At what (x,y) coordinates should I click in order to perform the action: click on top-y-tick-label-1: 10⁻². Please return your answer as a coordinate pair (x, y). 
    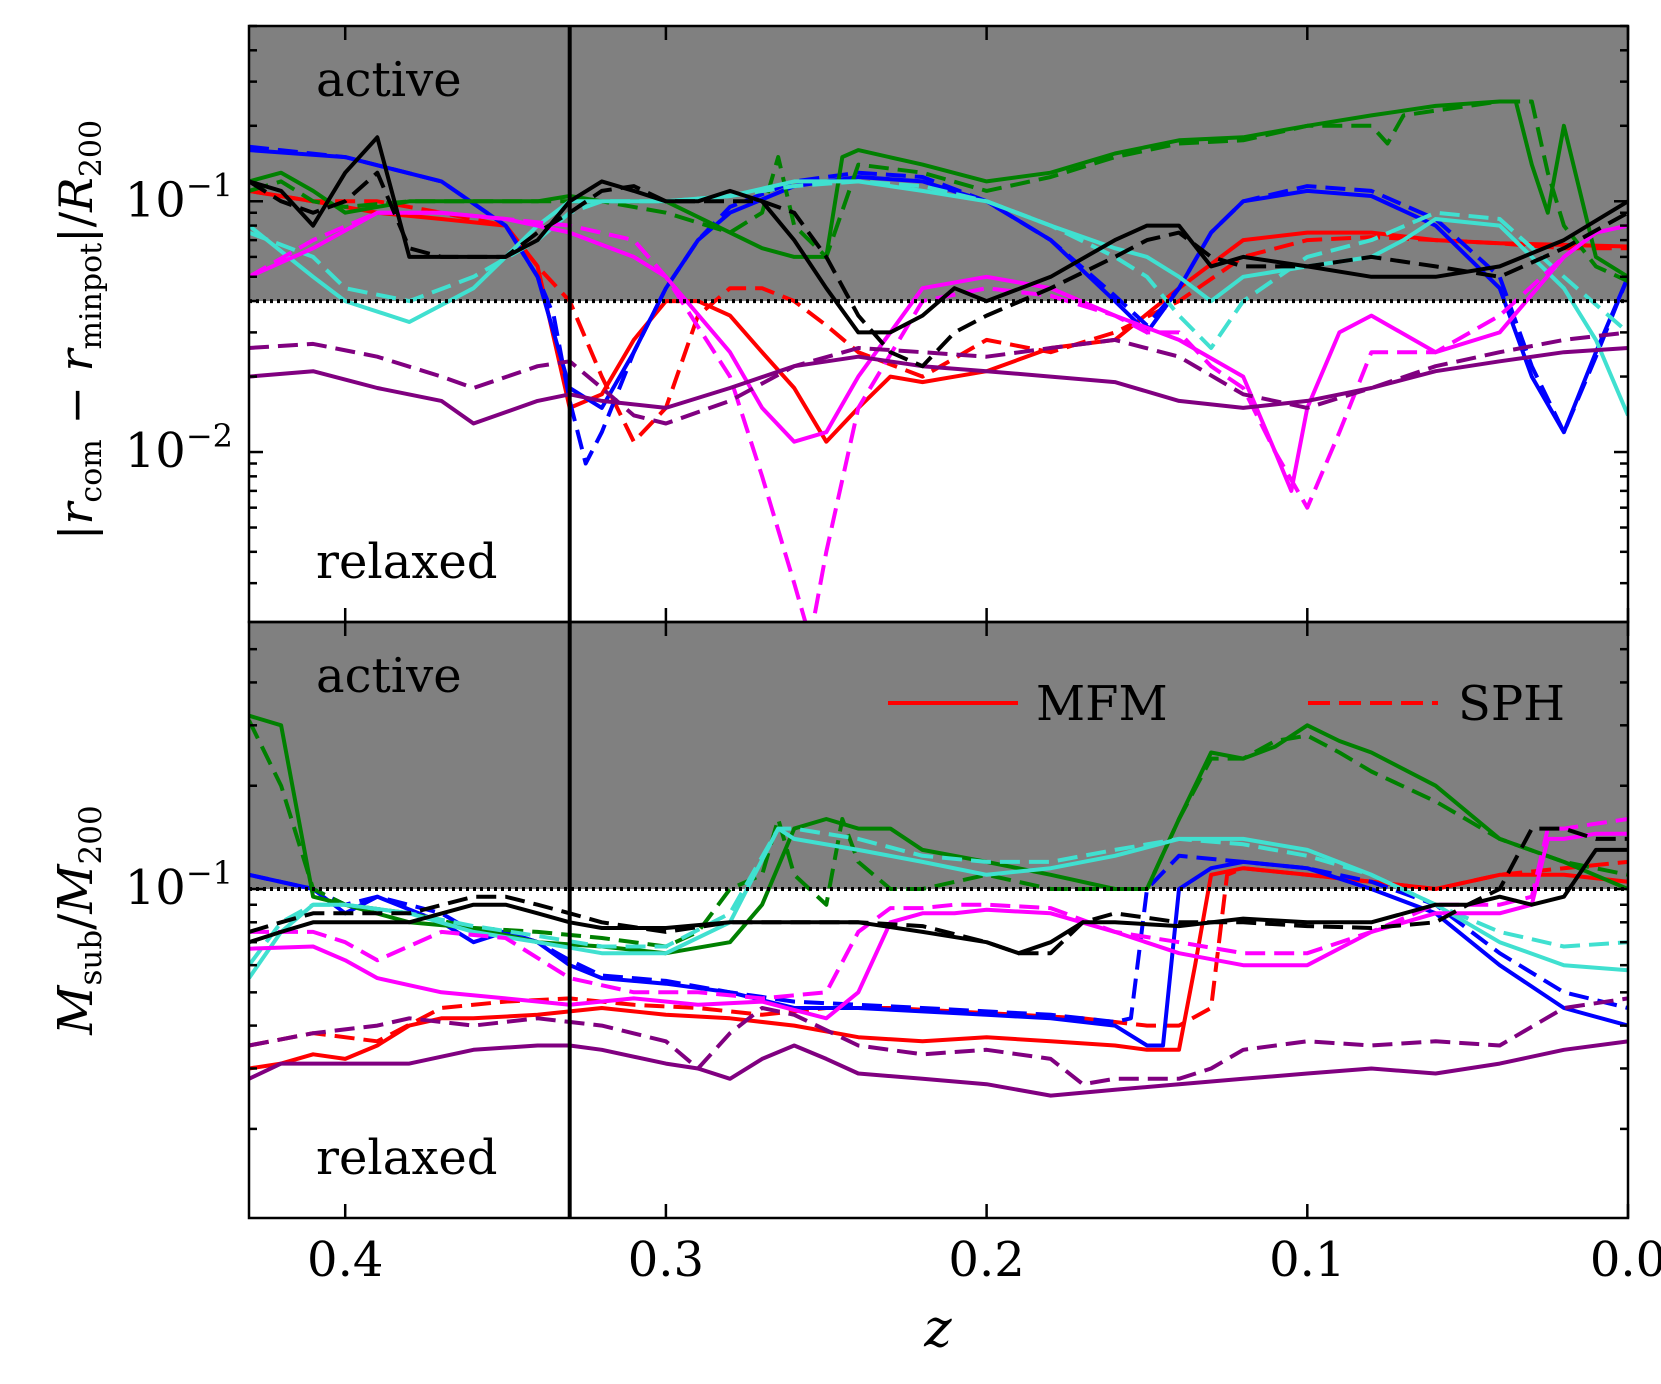
    Looking at the image, I should click on (179, 448).